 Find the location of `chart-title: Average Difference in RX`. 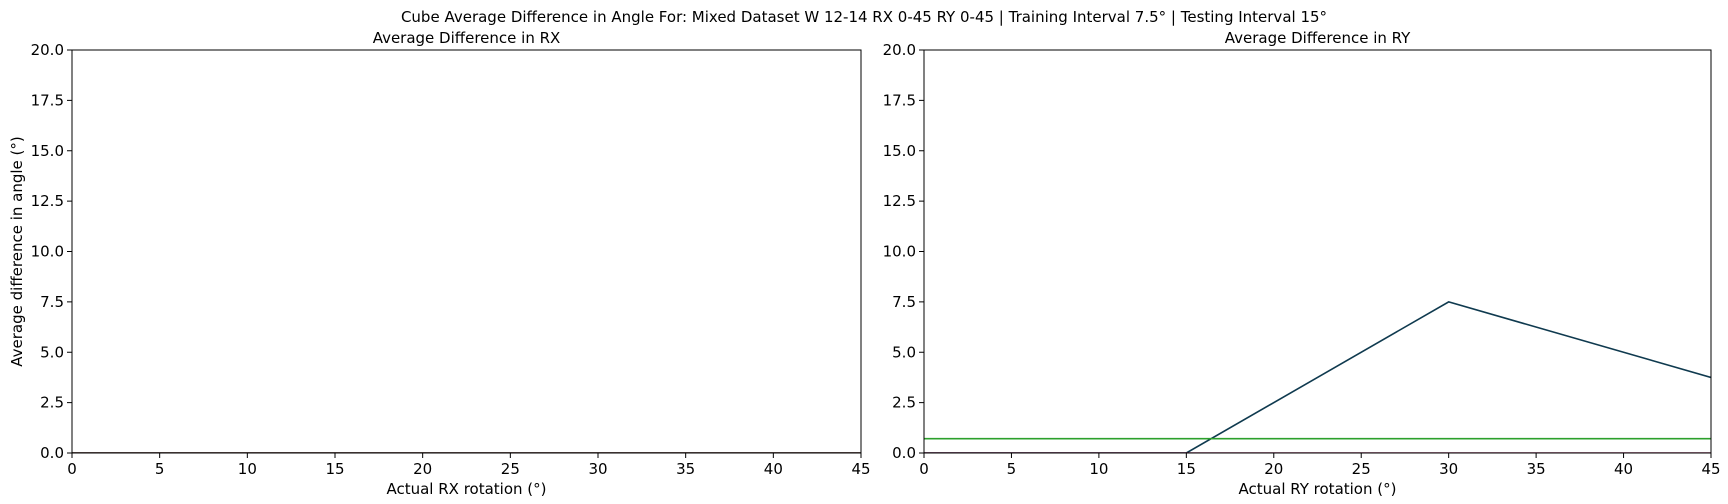

chart-title: Average Difference in RX is located at coordinates (467, 38).